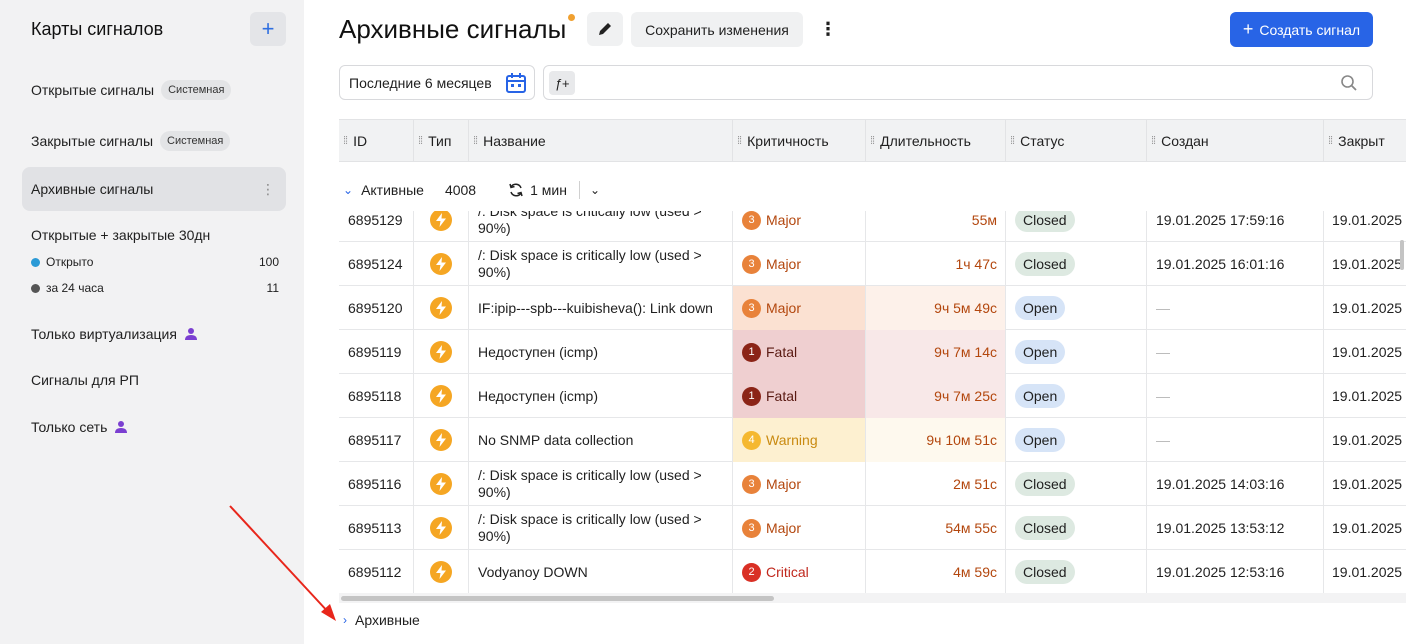 This screenshot has height=644, width=1406. What do you see at coordinates (379, 620) in the screenshot?
I see `group-row-archive: › Архивные` at bounding box center [379, 620].